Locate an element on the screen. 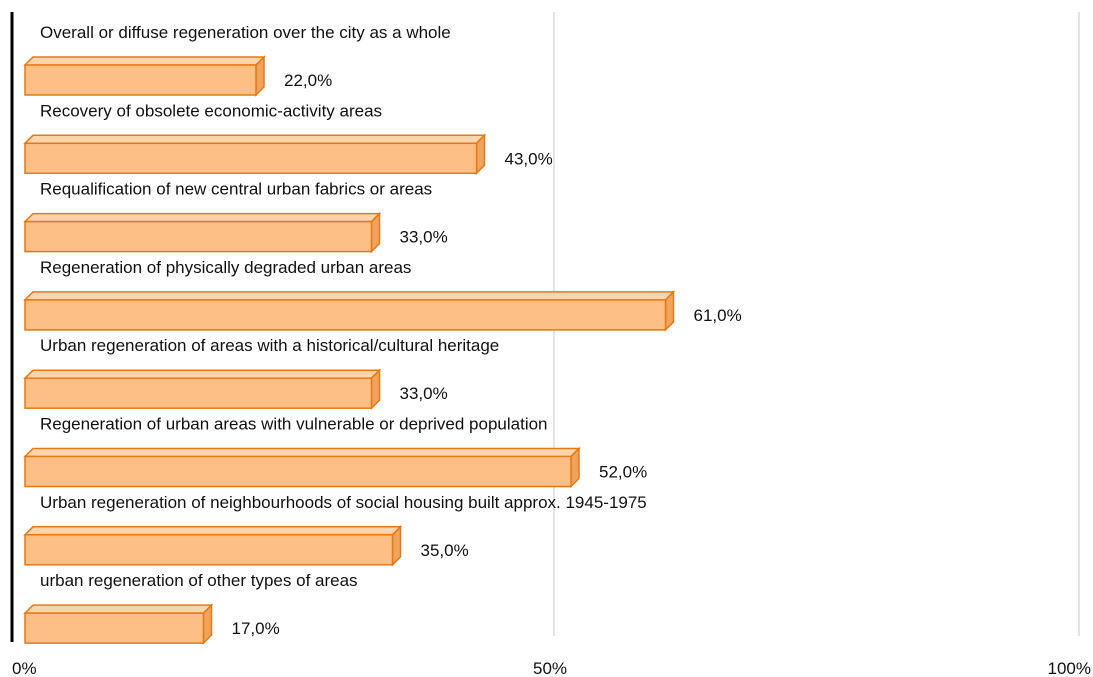 The image size is (1093, 677). x-tick-label: 50% is located at coordinates (550, 668).